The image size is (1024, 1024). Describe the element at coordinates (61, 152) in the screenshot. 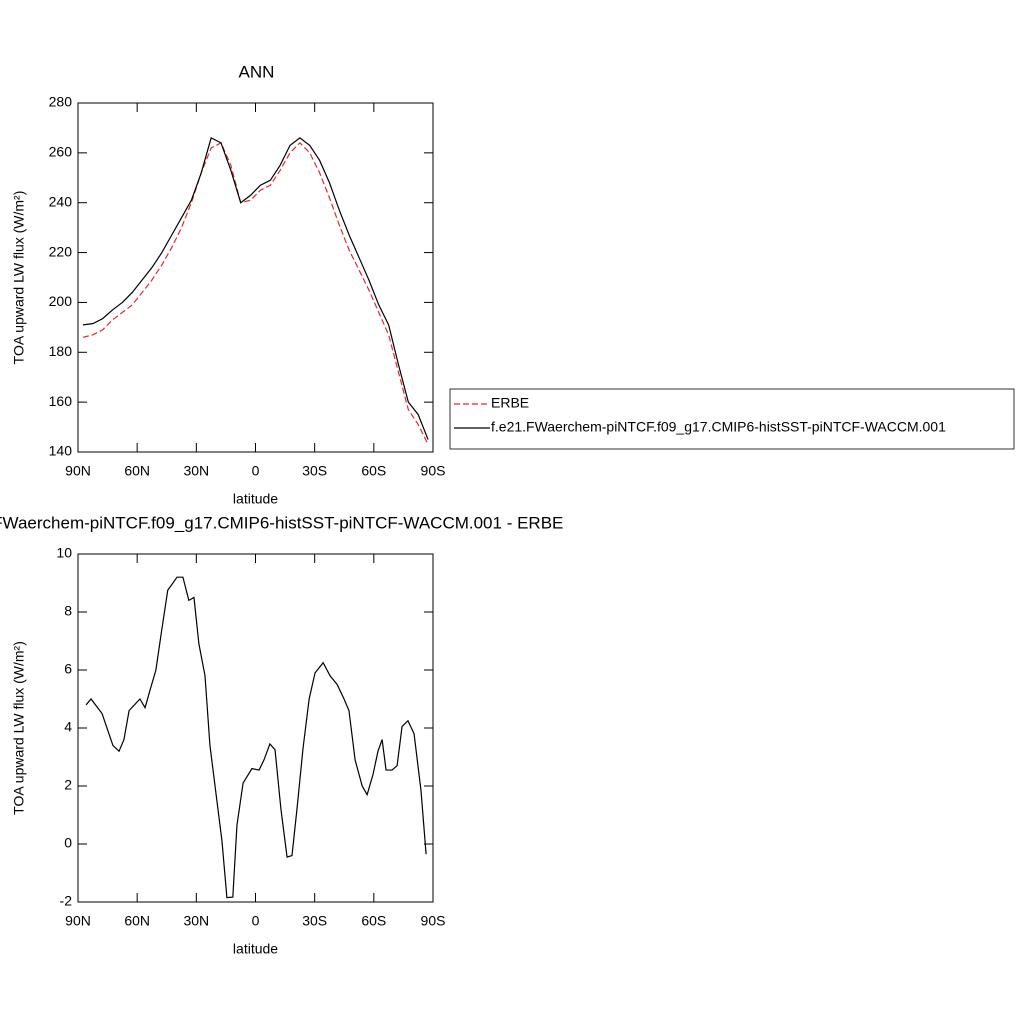

I see `y-tick-label: 260` at that location.